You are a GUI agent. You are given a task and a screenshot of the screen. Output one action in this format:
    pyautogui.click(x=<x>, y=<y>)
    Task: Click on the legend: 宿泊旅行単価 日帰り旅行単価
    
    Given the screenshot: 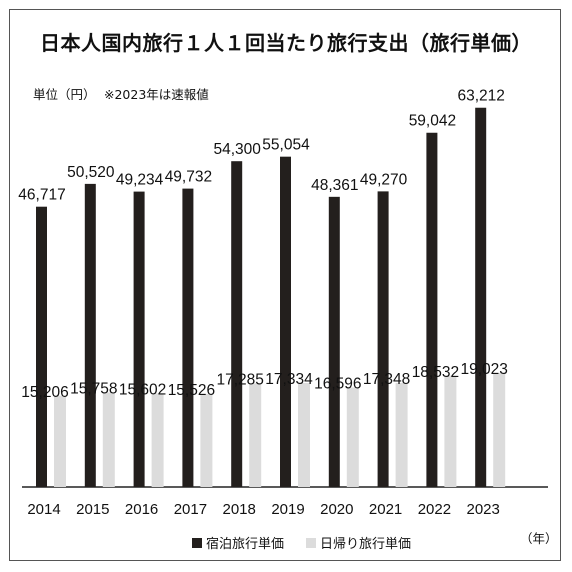 What is the action you would take?
    pyautogui.click(x=312, y=542)
    